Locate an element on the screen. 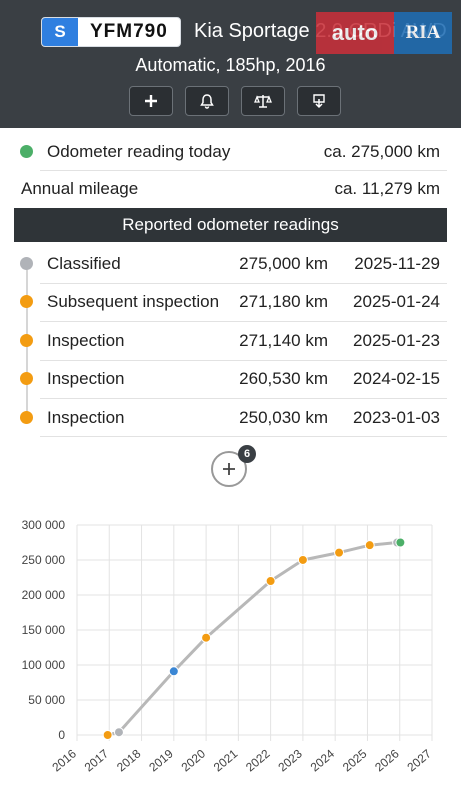 Image resolution: width=461 pixels, height=800 pixels. y-tick-label: 250 000 is located at coordinates (44, 560).